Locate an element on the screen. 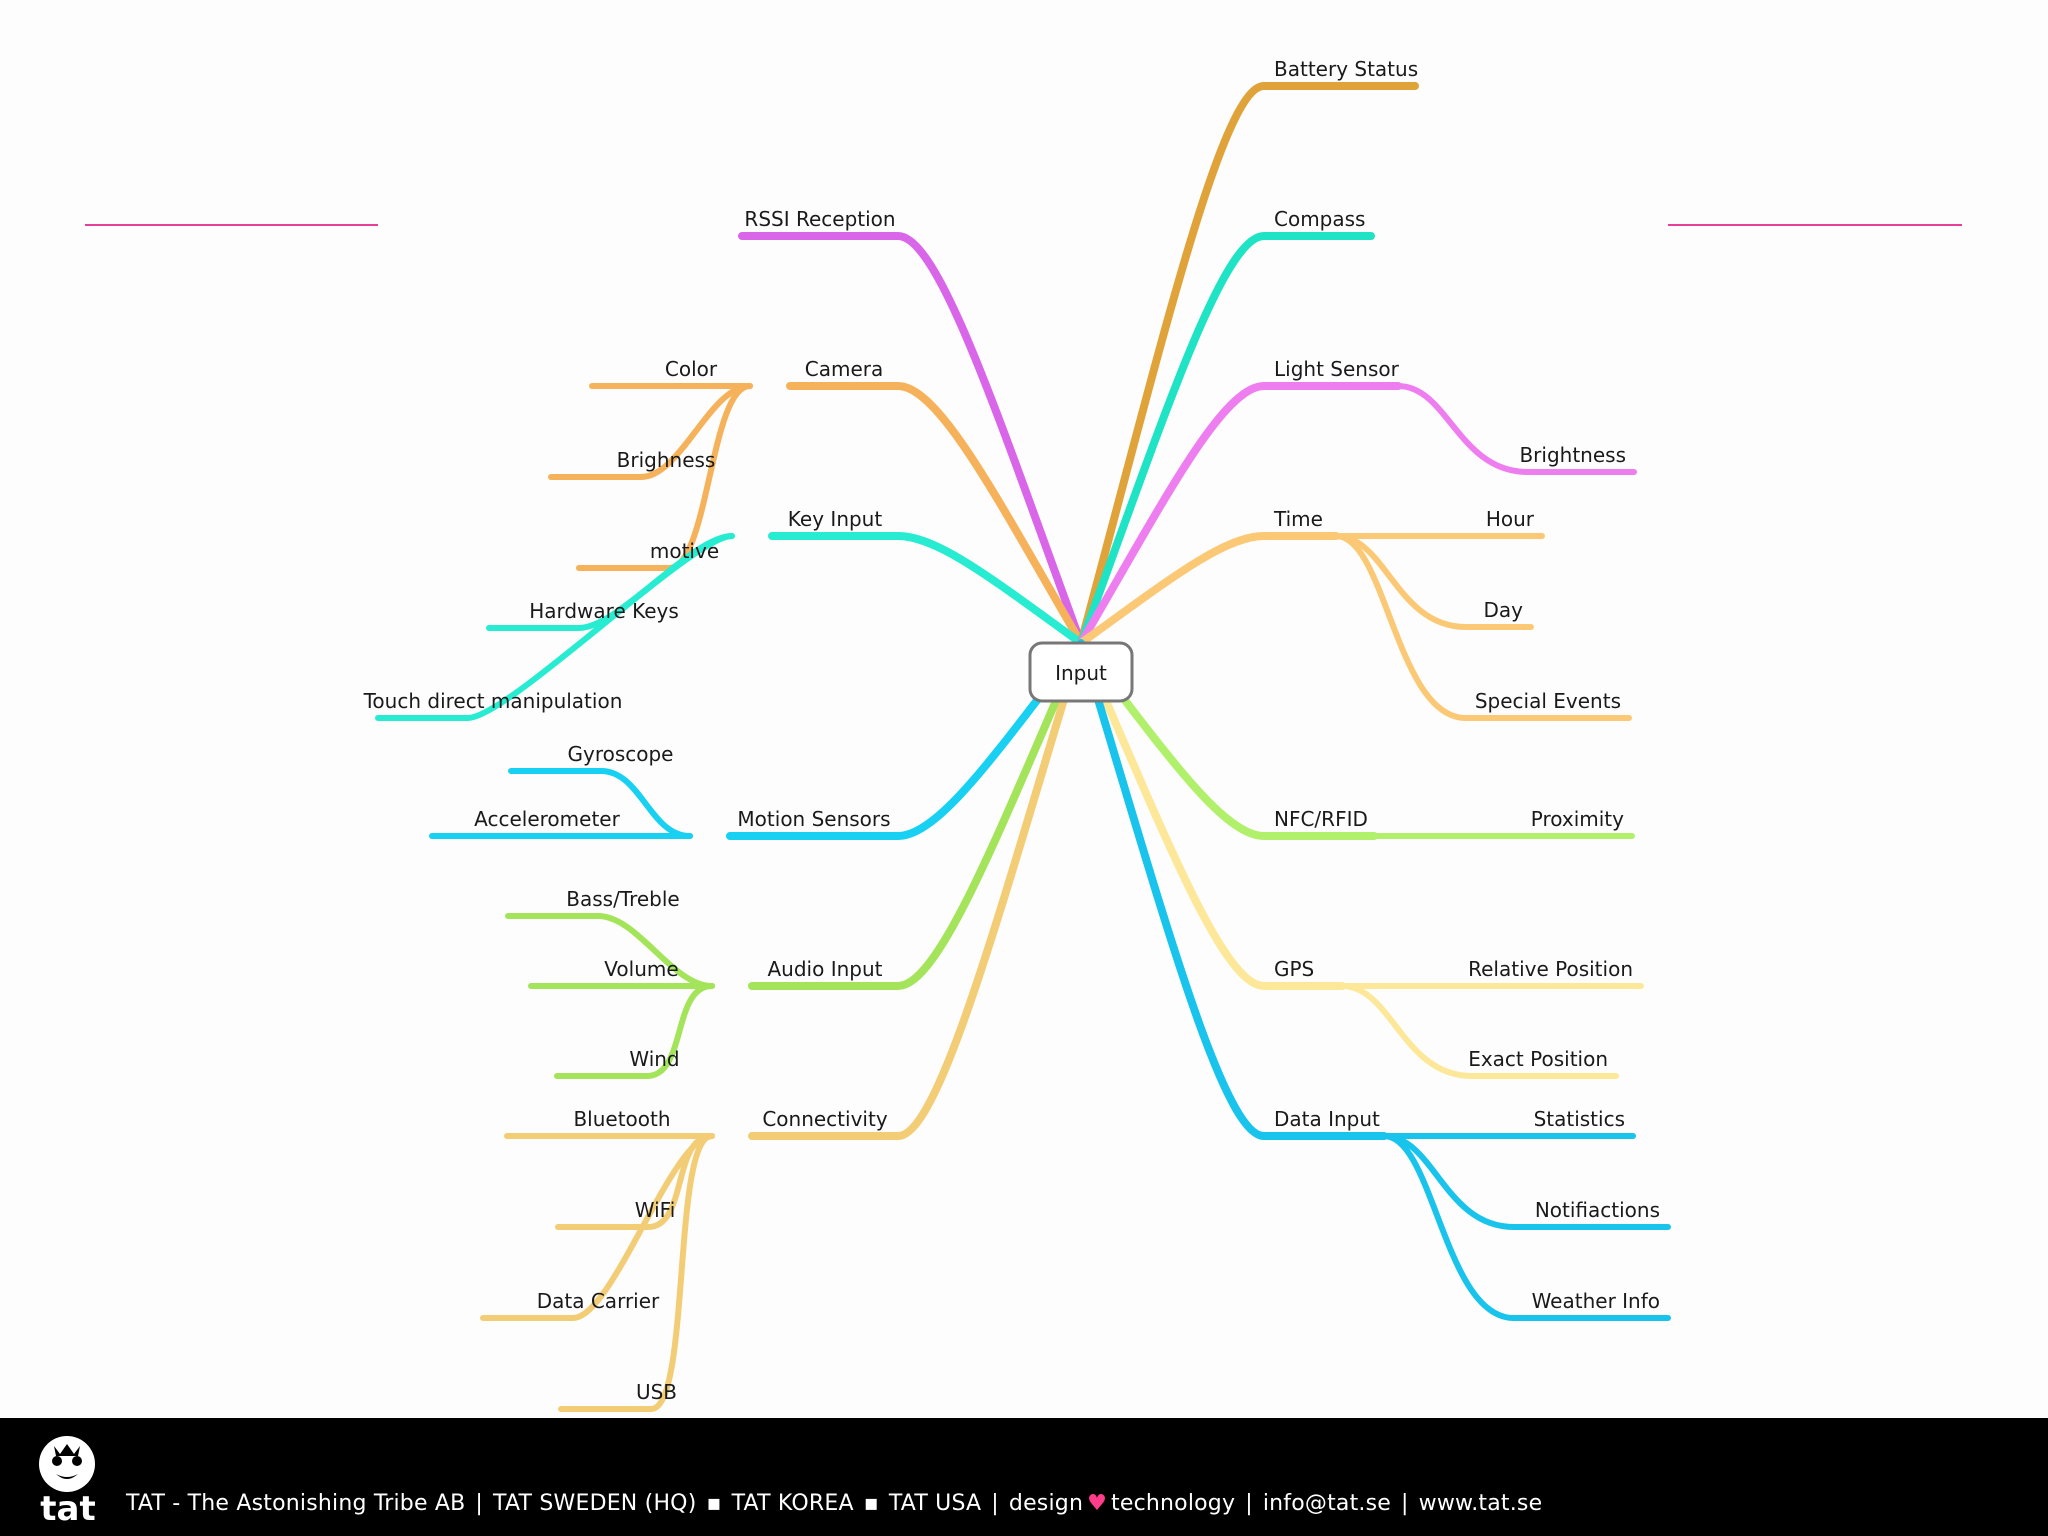 Image resolution: width=2048 pixels, height=1536 pixels. footer-usa: TAT USA is located at coordinates (935, 1503).